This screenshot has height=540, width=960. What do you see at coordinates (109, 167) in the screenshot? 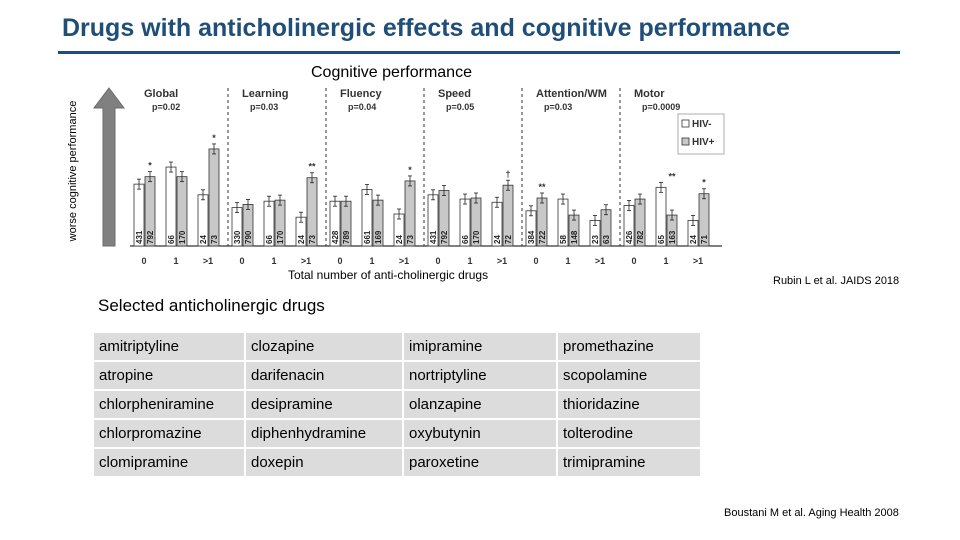
I see `up-arrow-icon` at bounding box center [109, 167].